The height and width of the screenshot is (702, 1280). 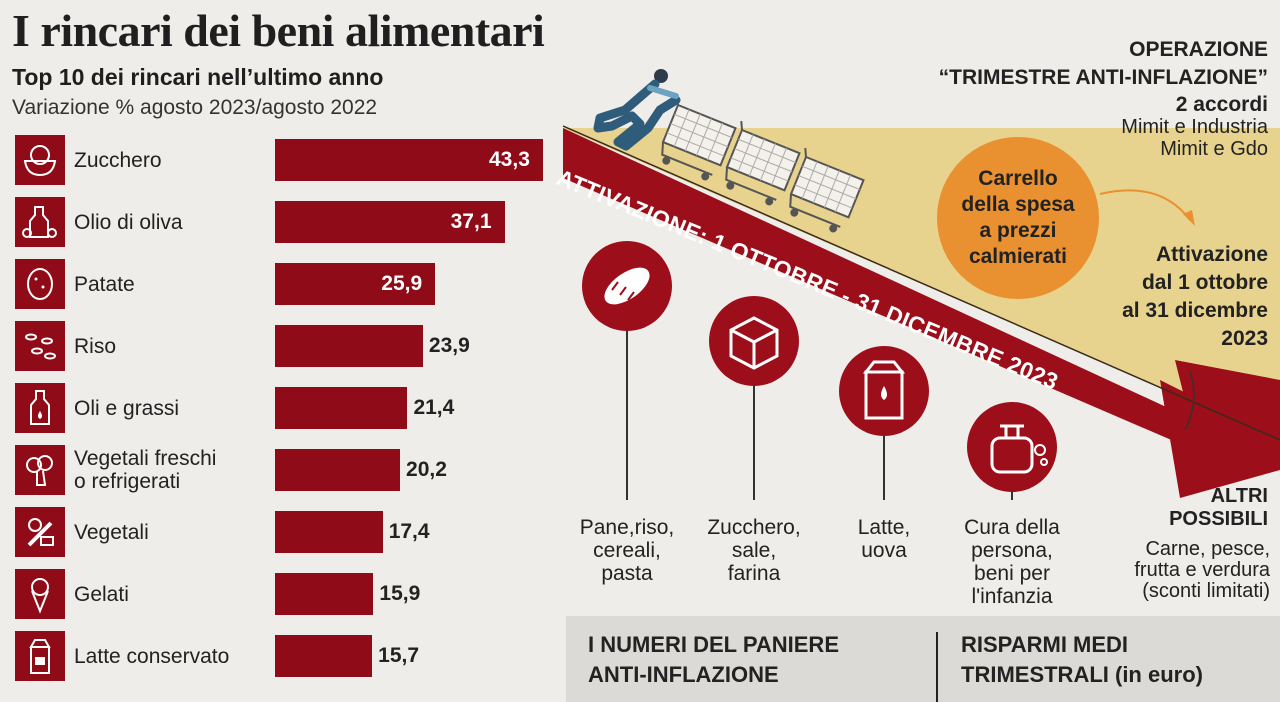 What do you see at coordinates (1018, 178) in the screenshot?
I see `bubble-line-1: Carrello` at bounding box center [1018, 178].